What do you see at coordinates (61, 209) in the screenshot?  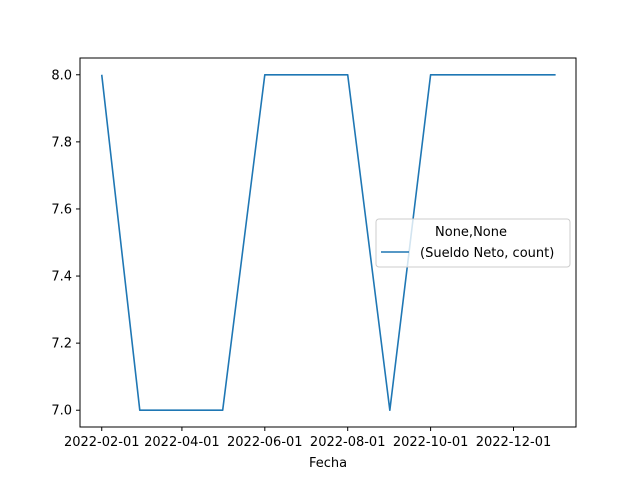 I see `y-tick-label: 7.6` at bounding box center [61, 209].